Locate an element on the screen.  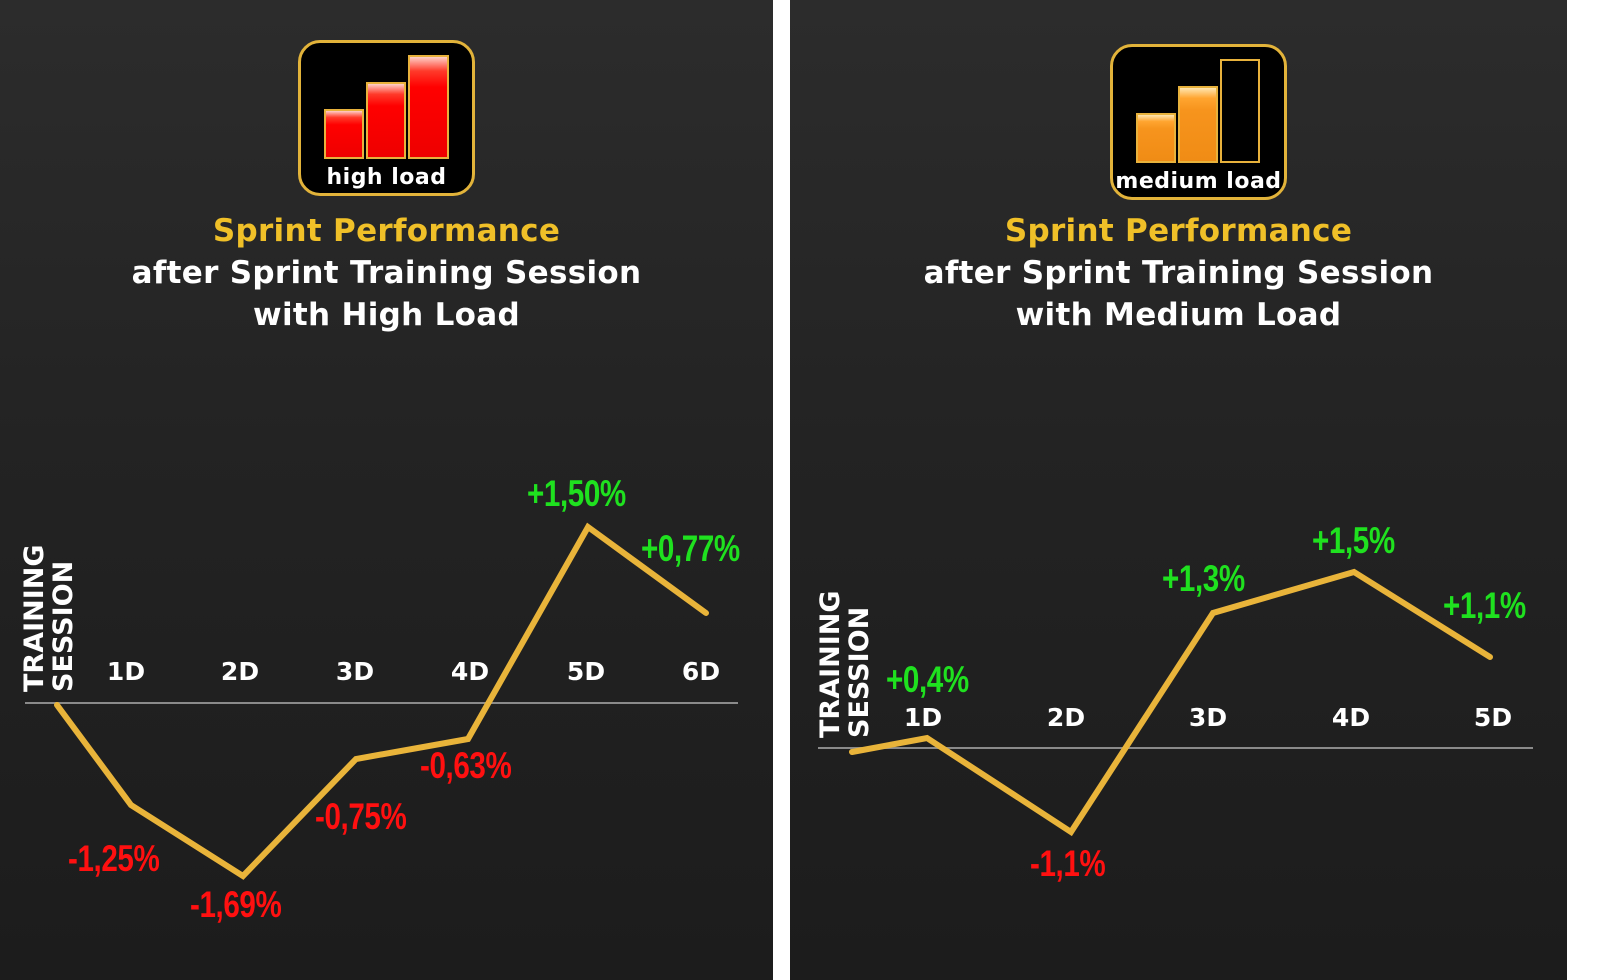
badge-label: high load is located at coordinates (386, 177).